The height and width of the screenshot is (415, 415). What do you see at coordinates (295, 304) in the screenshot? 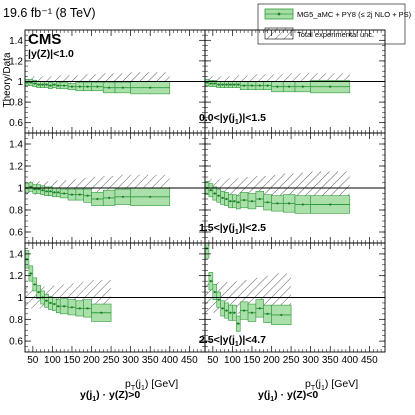
I see `panel-2-1: 50 100 150 200 250 300 350 400 450` at bounding box center [295, 304].